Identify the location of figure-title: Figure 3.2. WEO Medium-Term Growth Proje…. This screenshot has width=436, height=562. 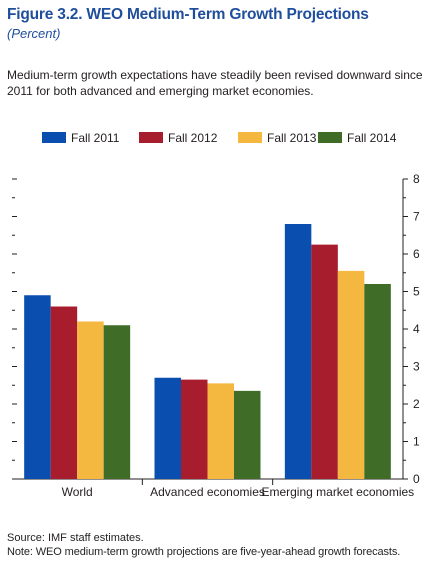
(188, 14).